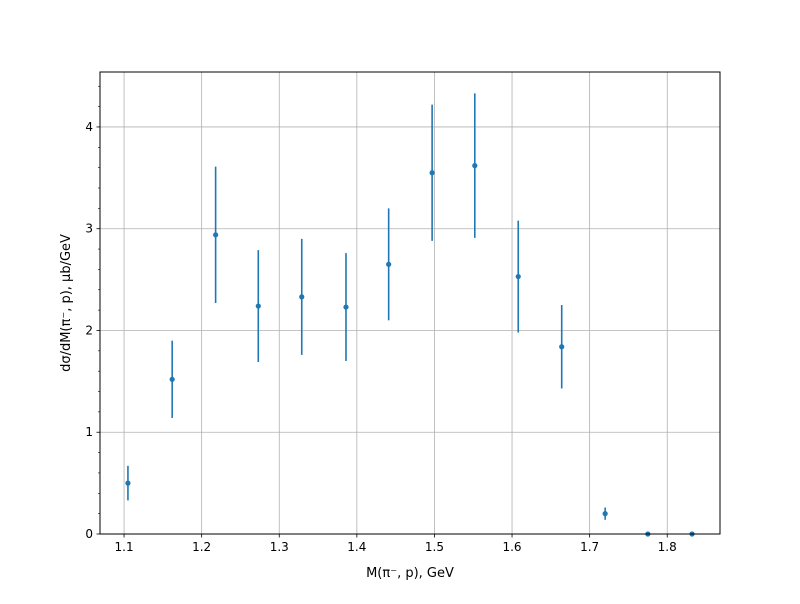 This screenshot has width=800, height=604. I want to click on y-tick-label: 1, so click(89, 432).